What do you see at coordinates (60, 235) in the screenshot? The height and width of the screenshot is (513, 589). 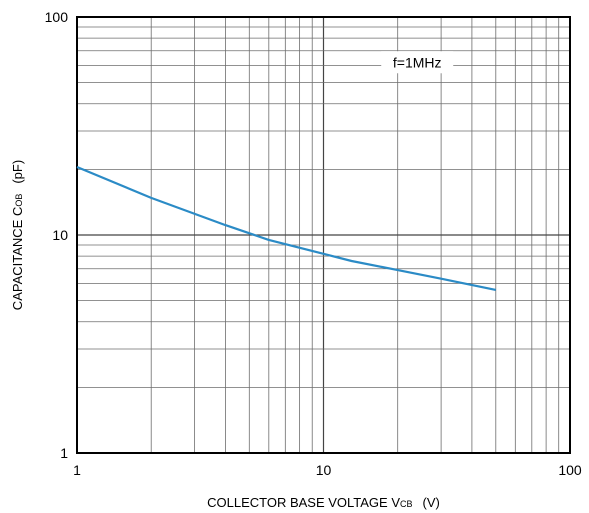 I see `y-tick-label: 10` at bounding box center [60, 235].